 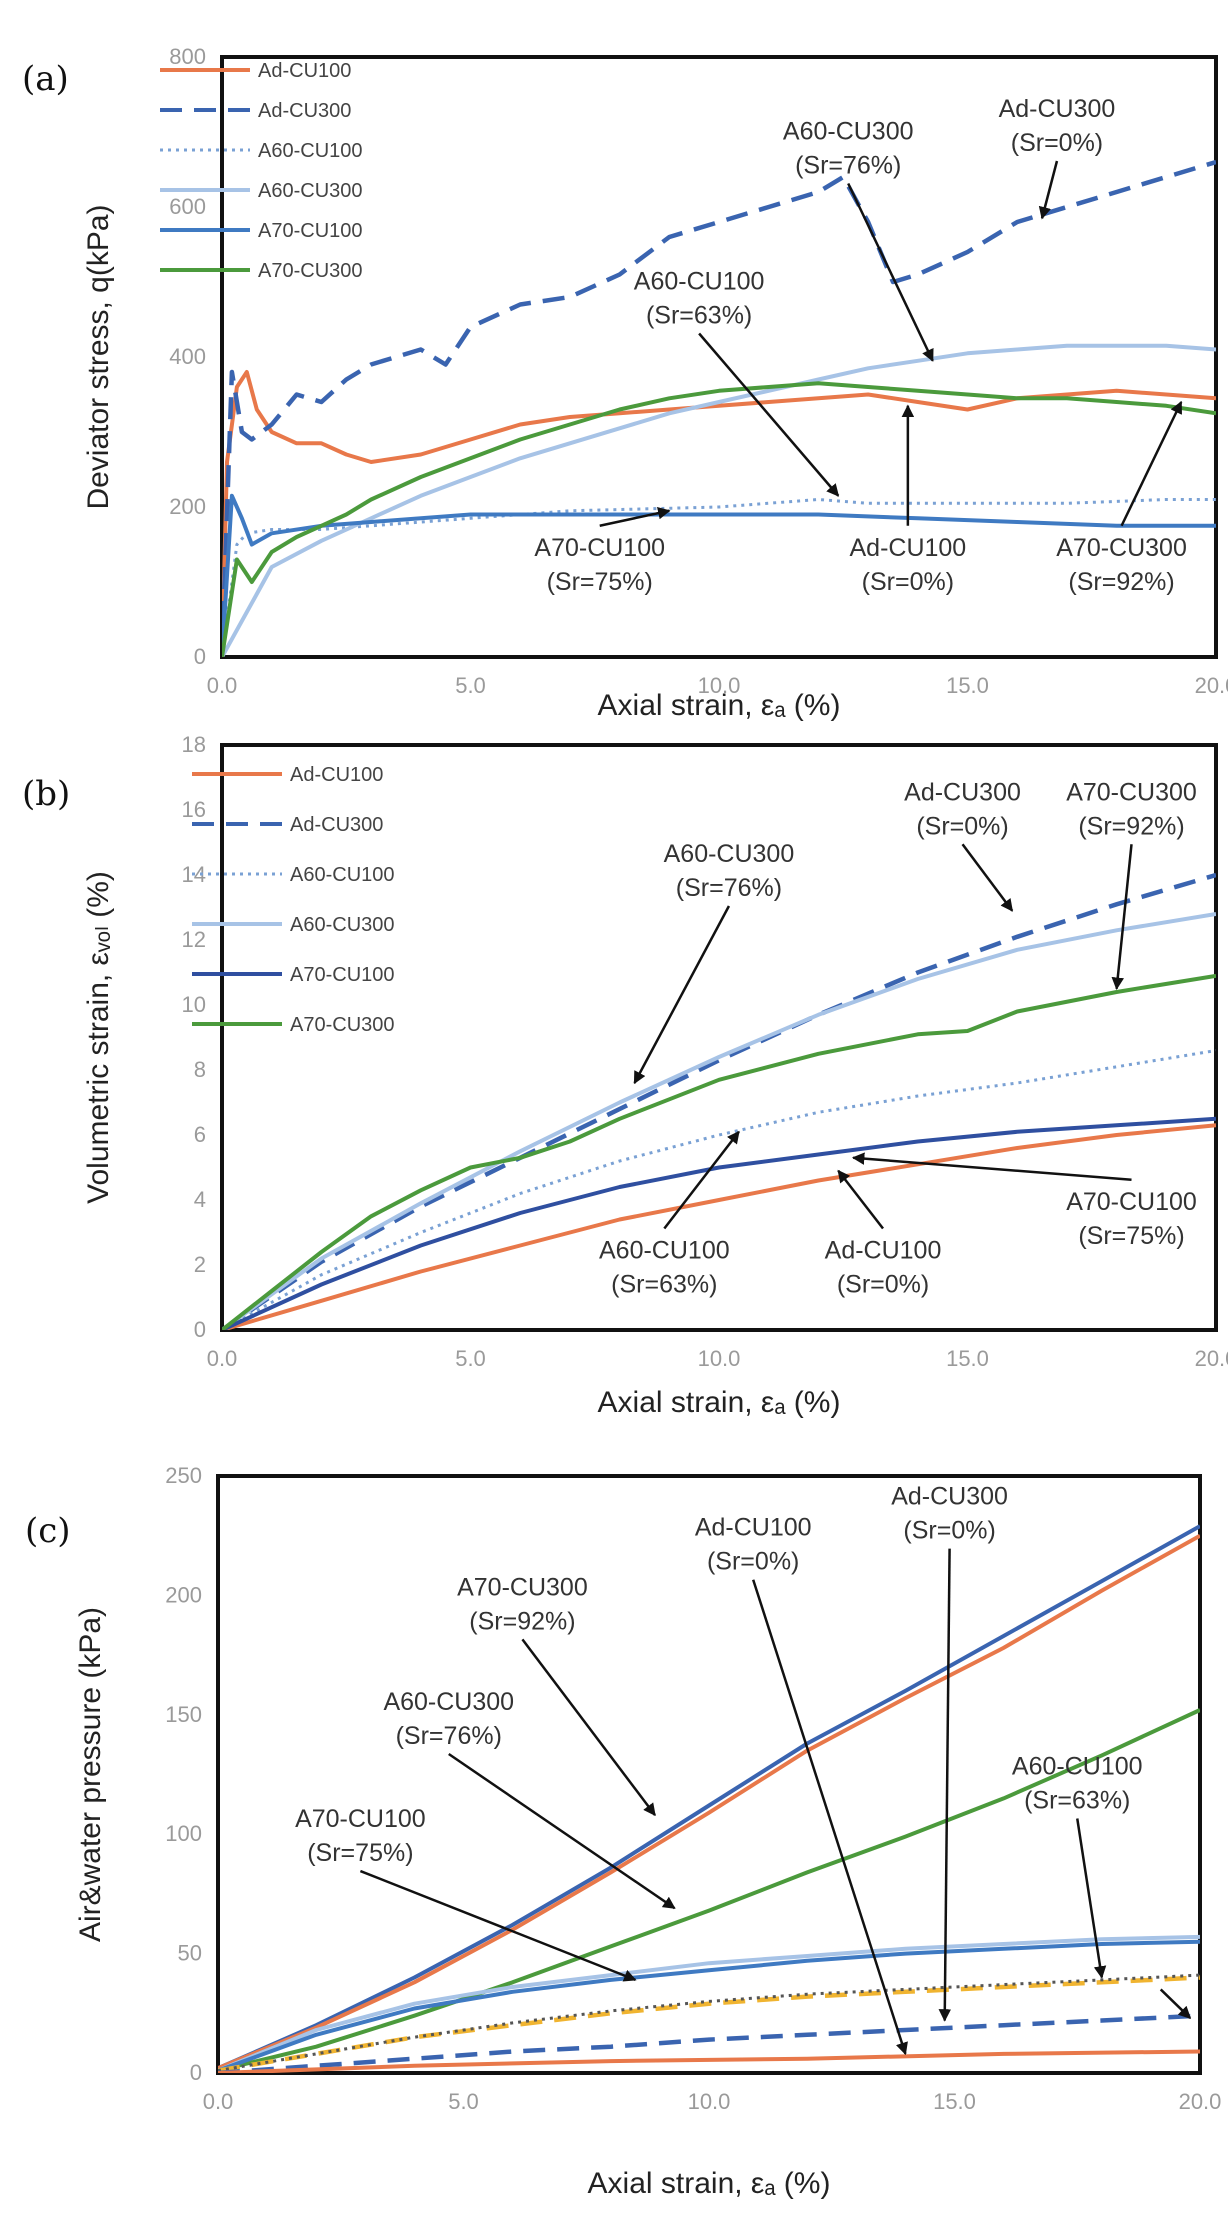 What do you see at coordinates (200, 1134) in the screenshot?
I see `y-tick-label: 6` at bounding box center [200, 1134].